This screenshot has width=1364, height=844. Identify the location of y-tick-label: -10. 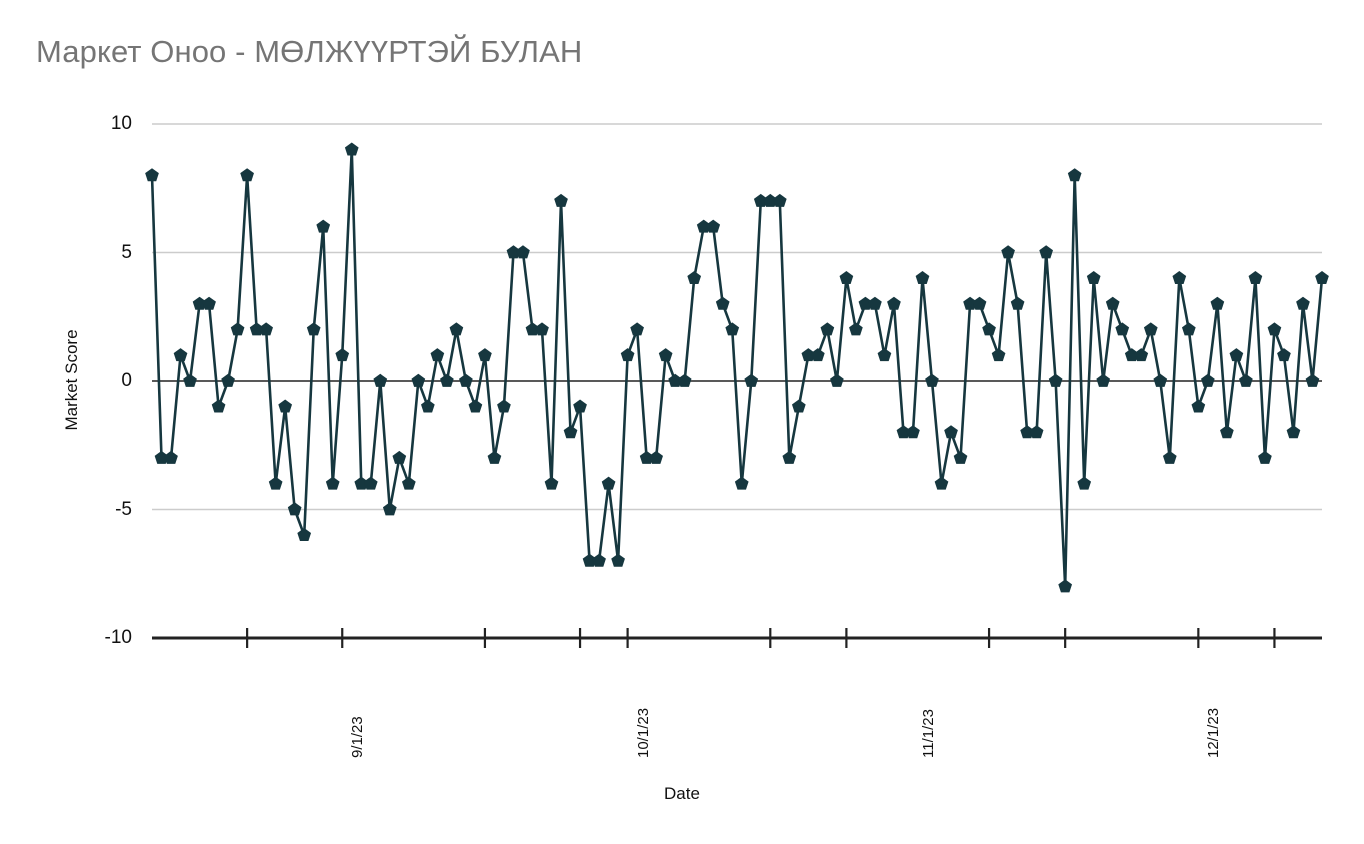
(118, 637).